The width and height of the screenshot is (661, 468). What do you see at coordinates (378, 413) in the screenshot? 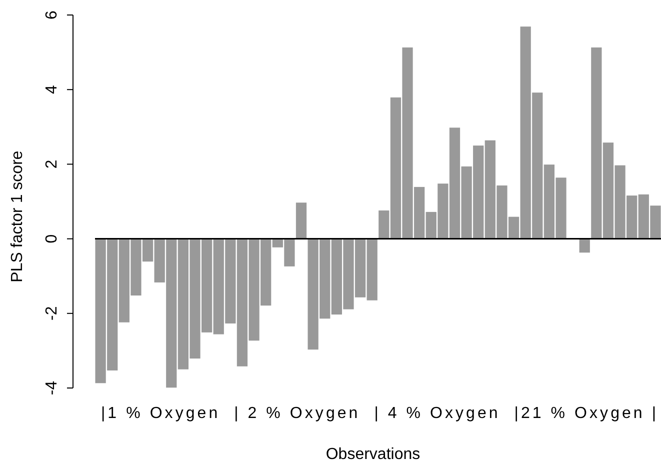
I see `text: |1 % Oxygen | 2 % Oxygen | 4 % Oxygen |21 % Oxygen |` at bounding box center [378, 413].